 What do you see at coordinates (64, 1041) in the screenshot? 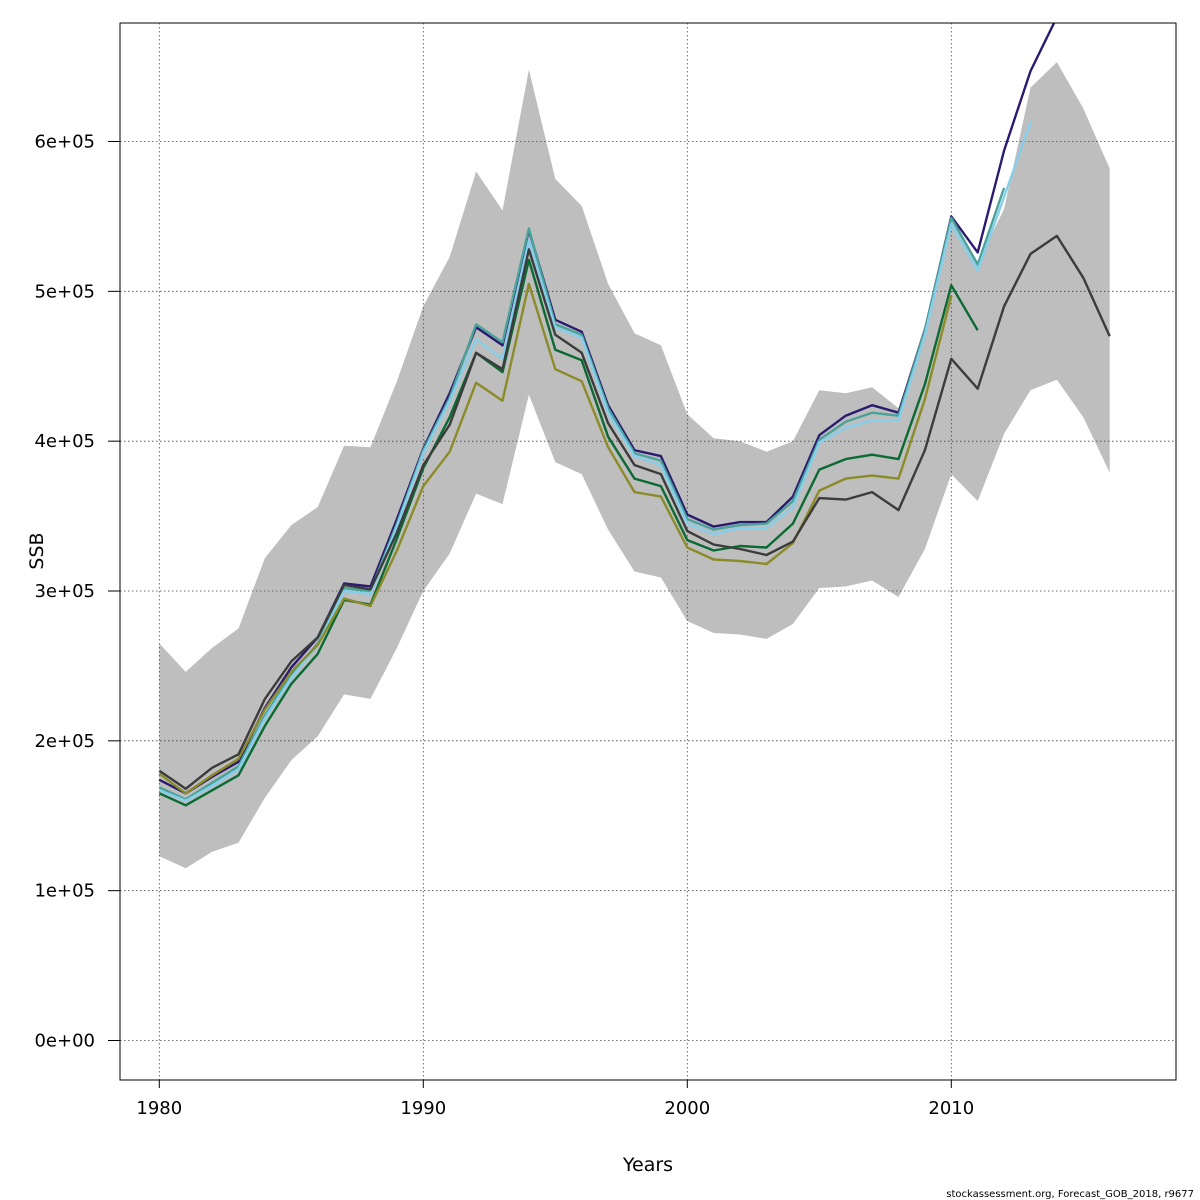
I see `y-tick-label: 0e+00` at bounding box center [64, 1041].